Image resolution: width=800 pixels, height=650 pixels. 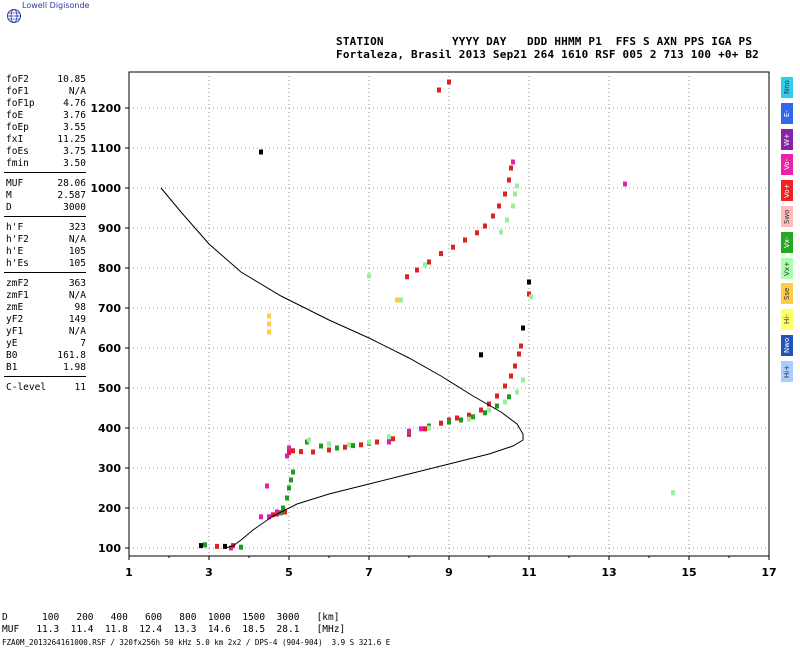 What do you see at coordinates (71, 139) in the screenshot?
I see `param-value: 11.25` at bounding box center [71, 139].